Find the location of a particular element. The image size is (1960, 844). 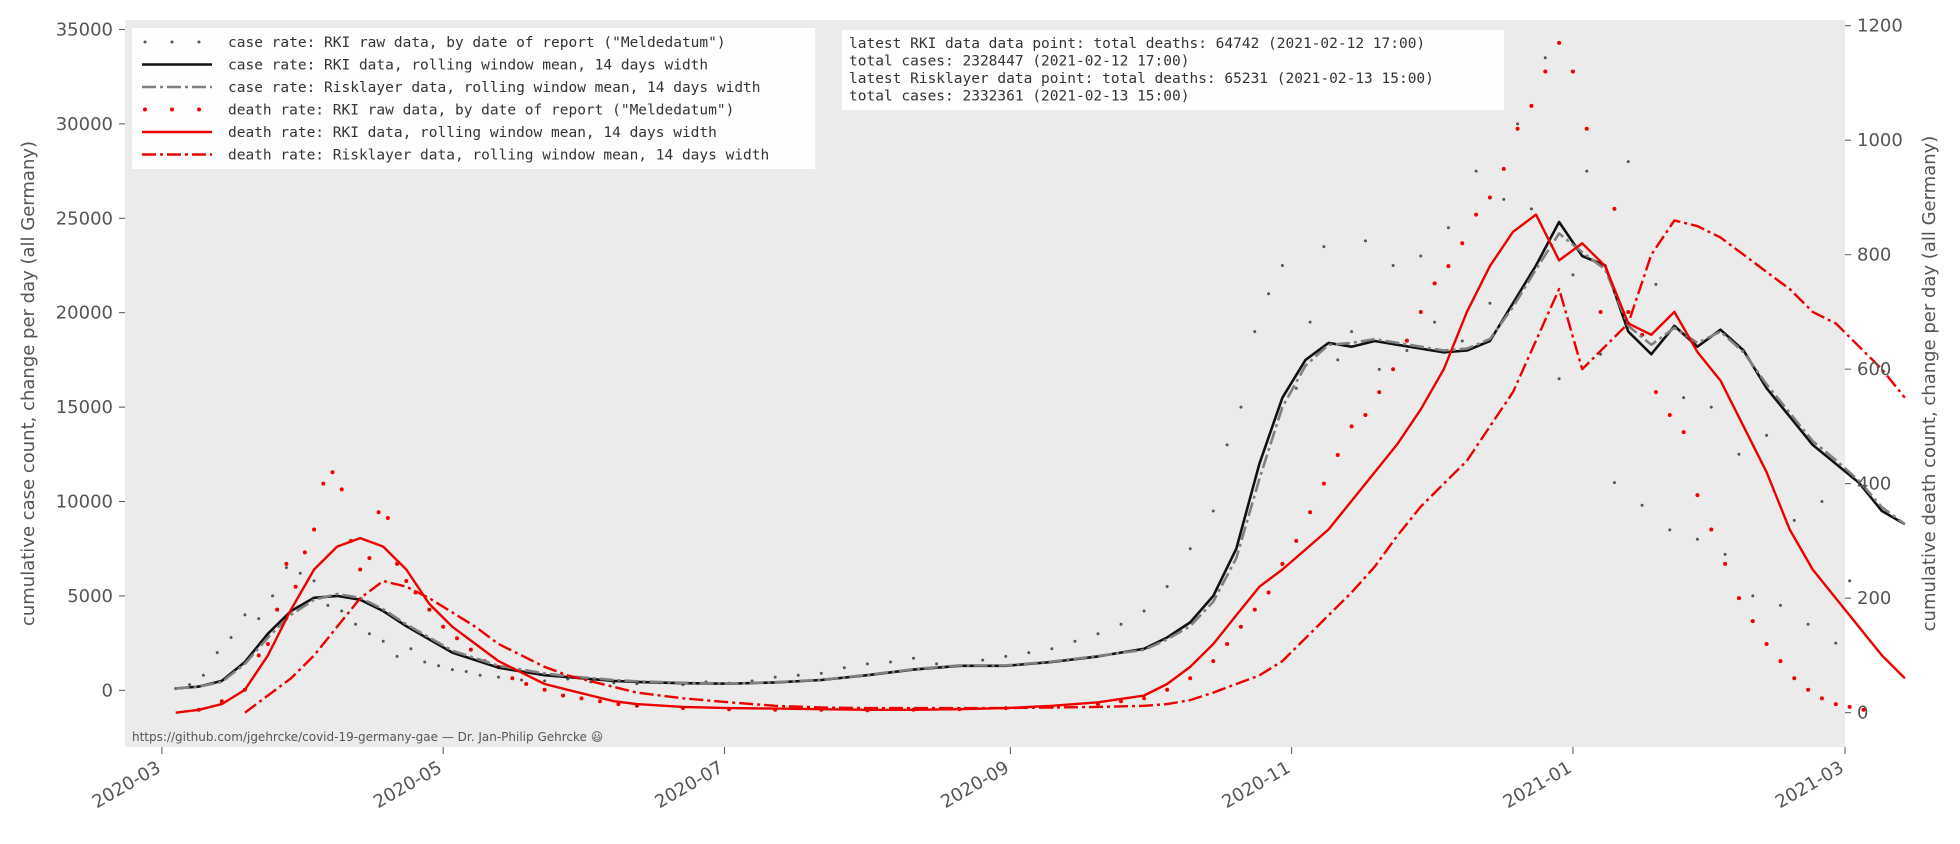

y-tick-label-left: 25000 is located at coordinates (84, 218).